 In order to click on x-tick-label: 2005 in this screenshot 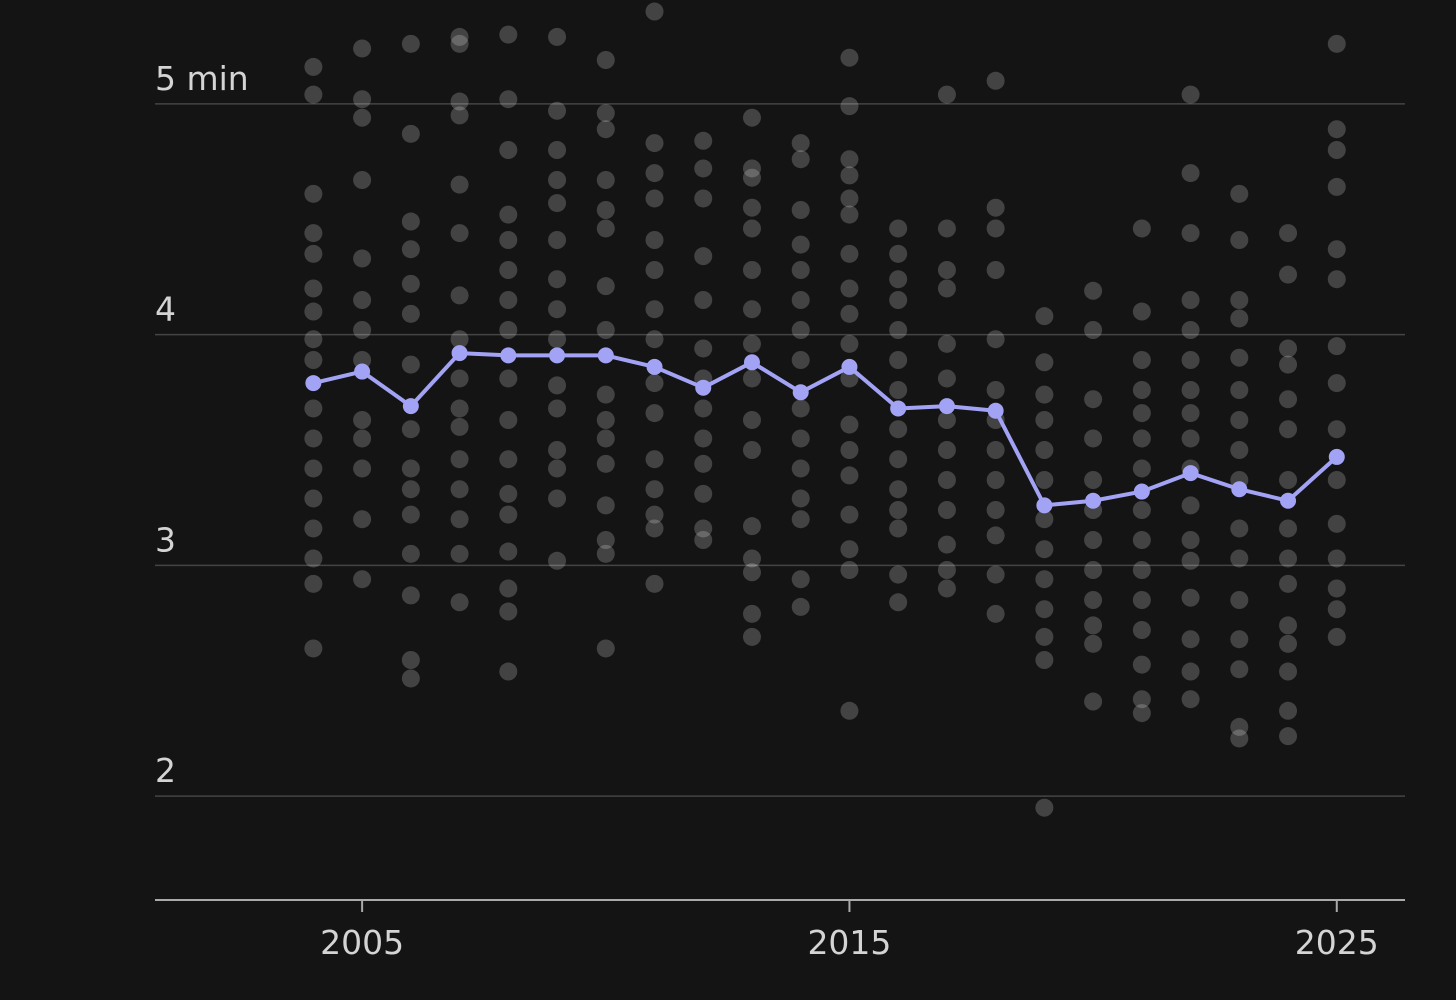, I will do `click(362, 942)`.